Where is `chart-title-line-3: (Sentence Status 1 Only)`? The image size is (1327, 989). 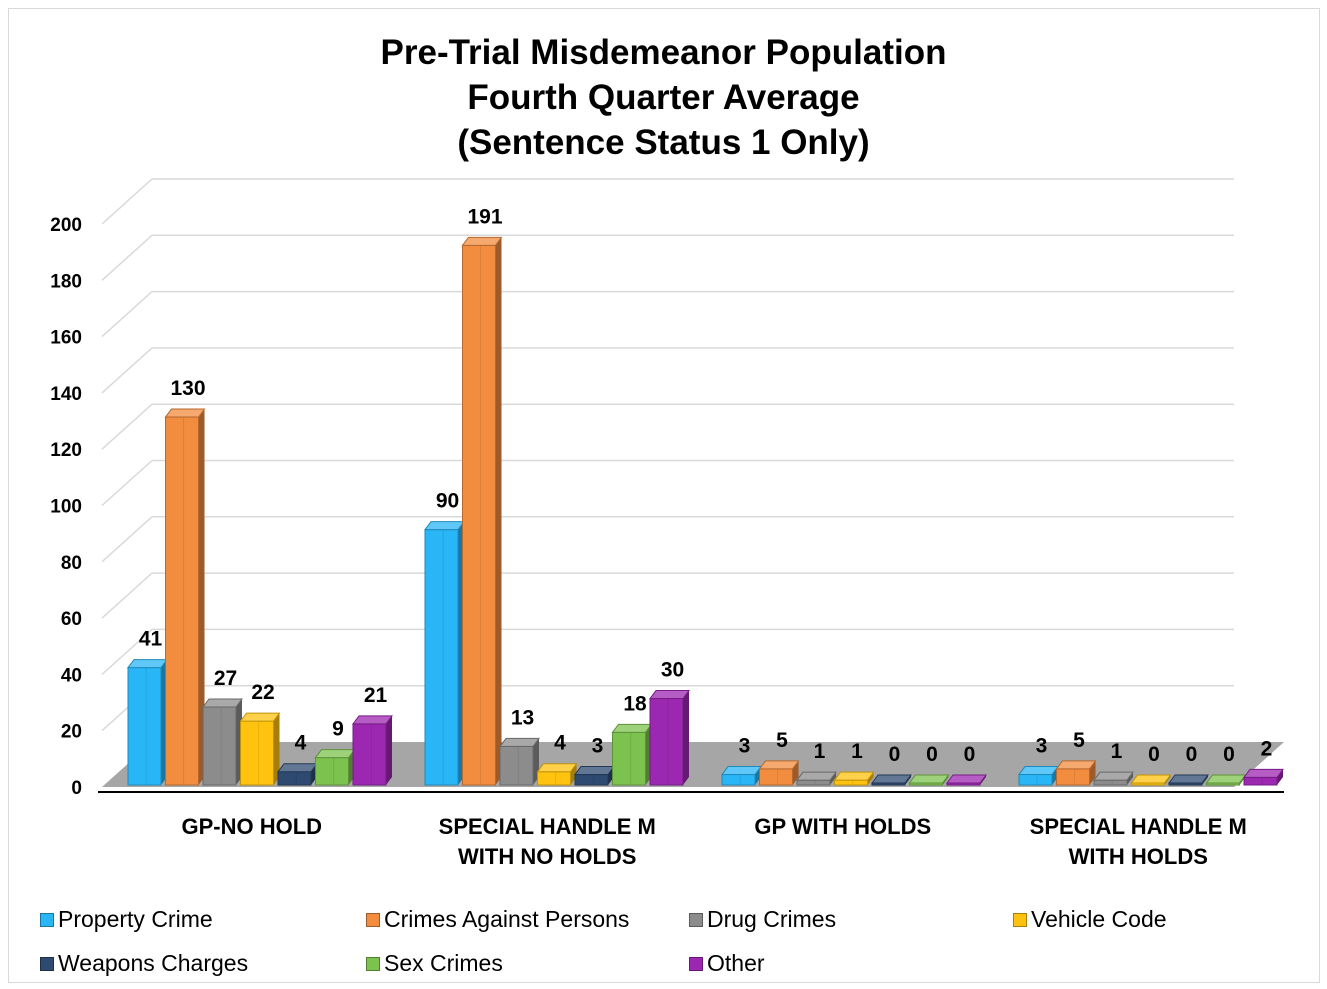 chart-title-line-3: (Sentence Status 1 Only) is located at coordinates (663, 142).